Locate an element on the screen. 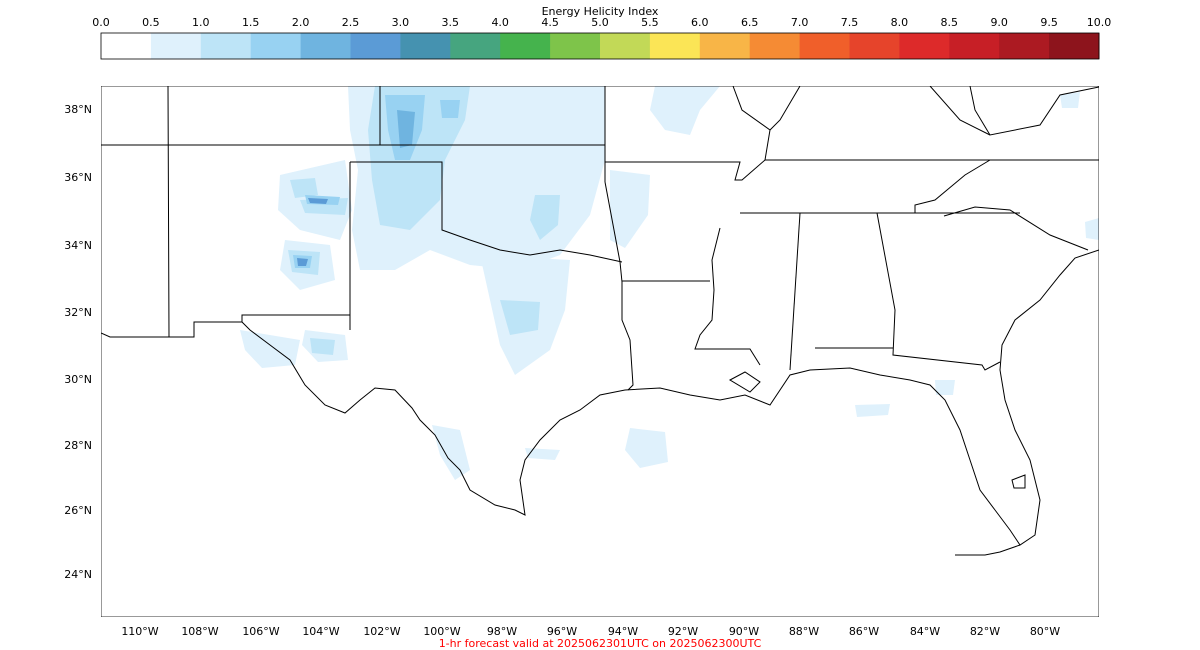 This screenshot has height=650, width=1200. lon-label: 96°W is located at coordinates (562, 631).